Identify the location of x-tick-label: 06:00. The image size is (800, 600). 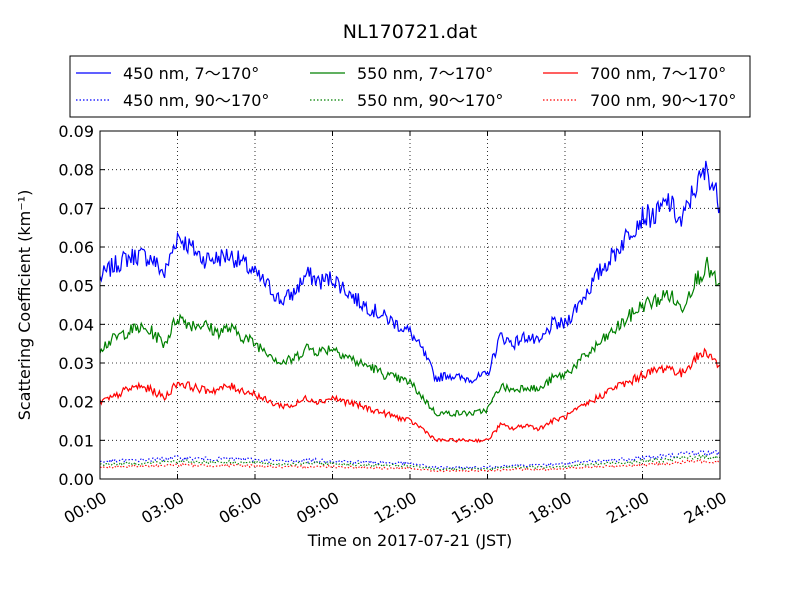
(240, 508).